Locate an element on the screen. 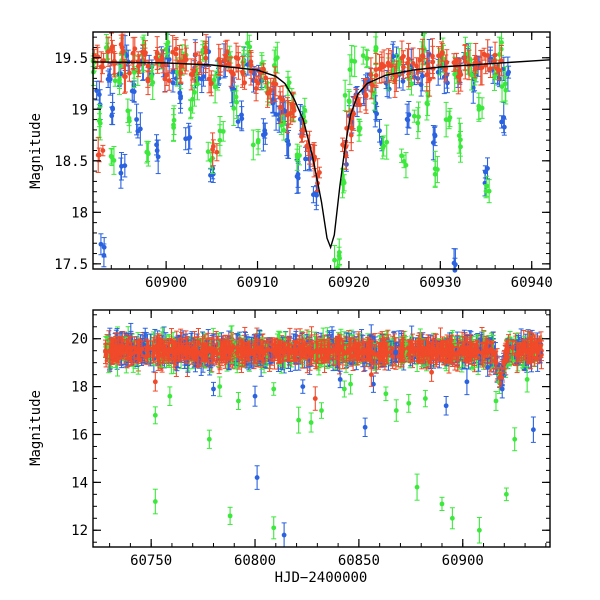 This screenshot has height=600, width=600. x-tick-label: 60800 is located at coordinates (255, 561).